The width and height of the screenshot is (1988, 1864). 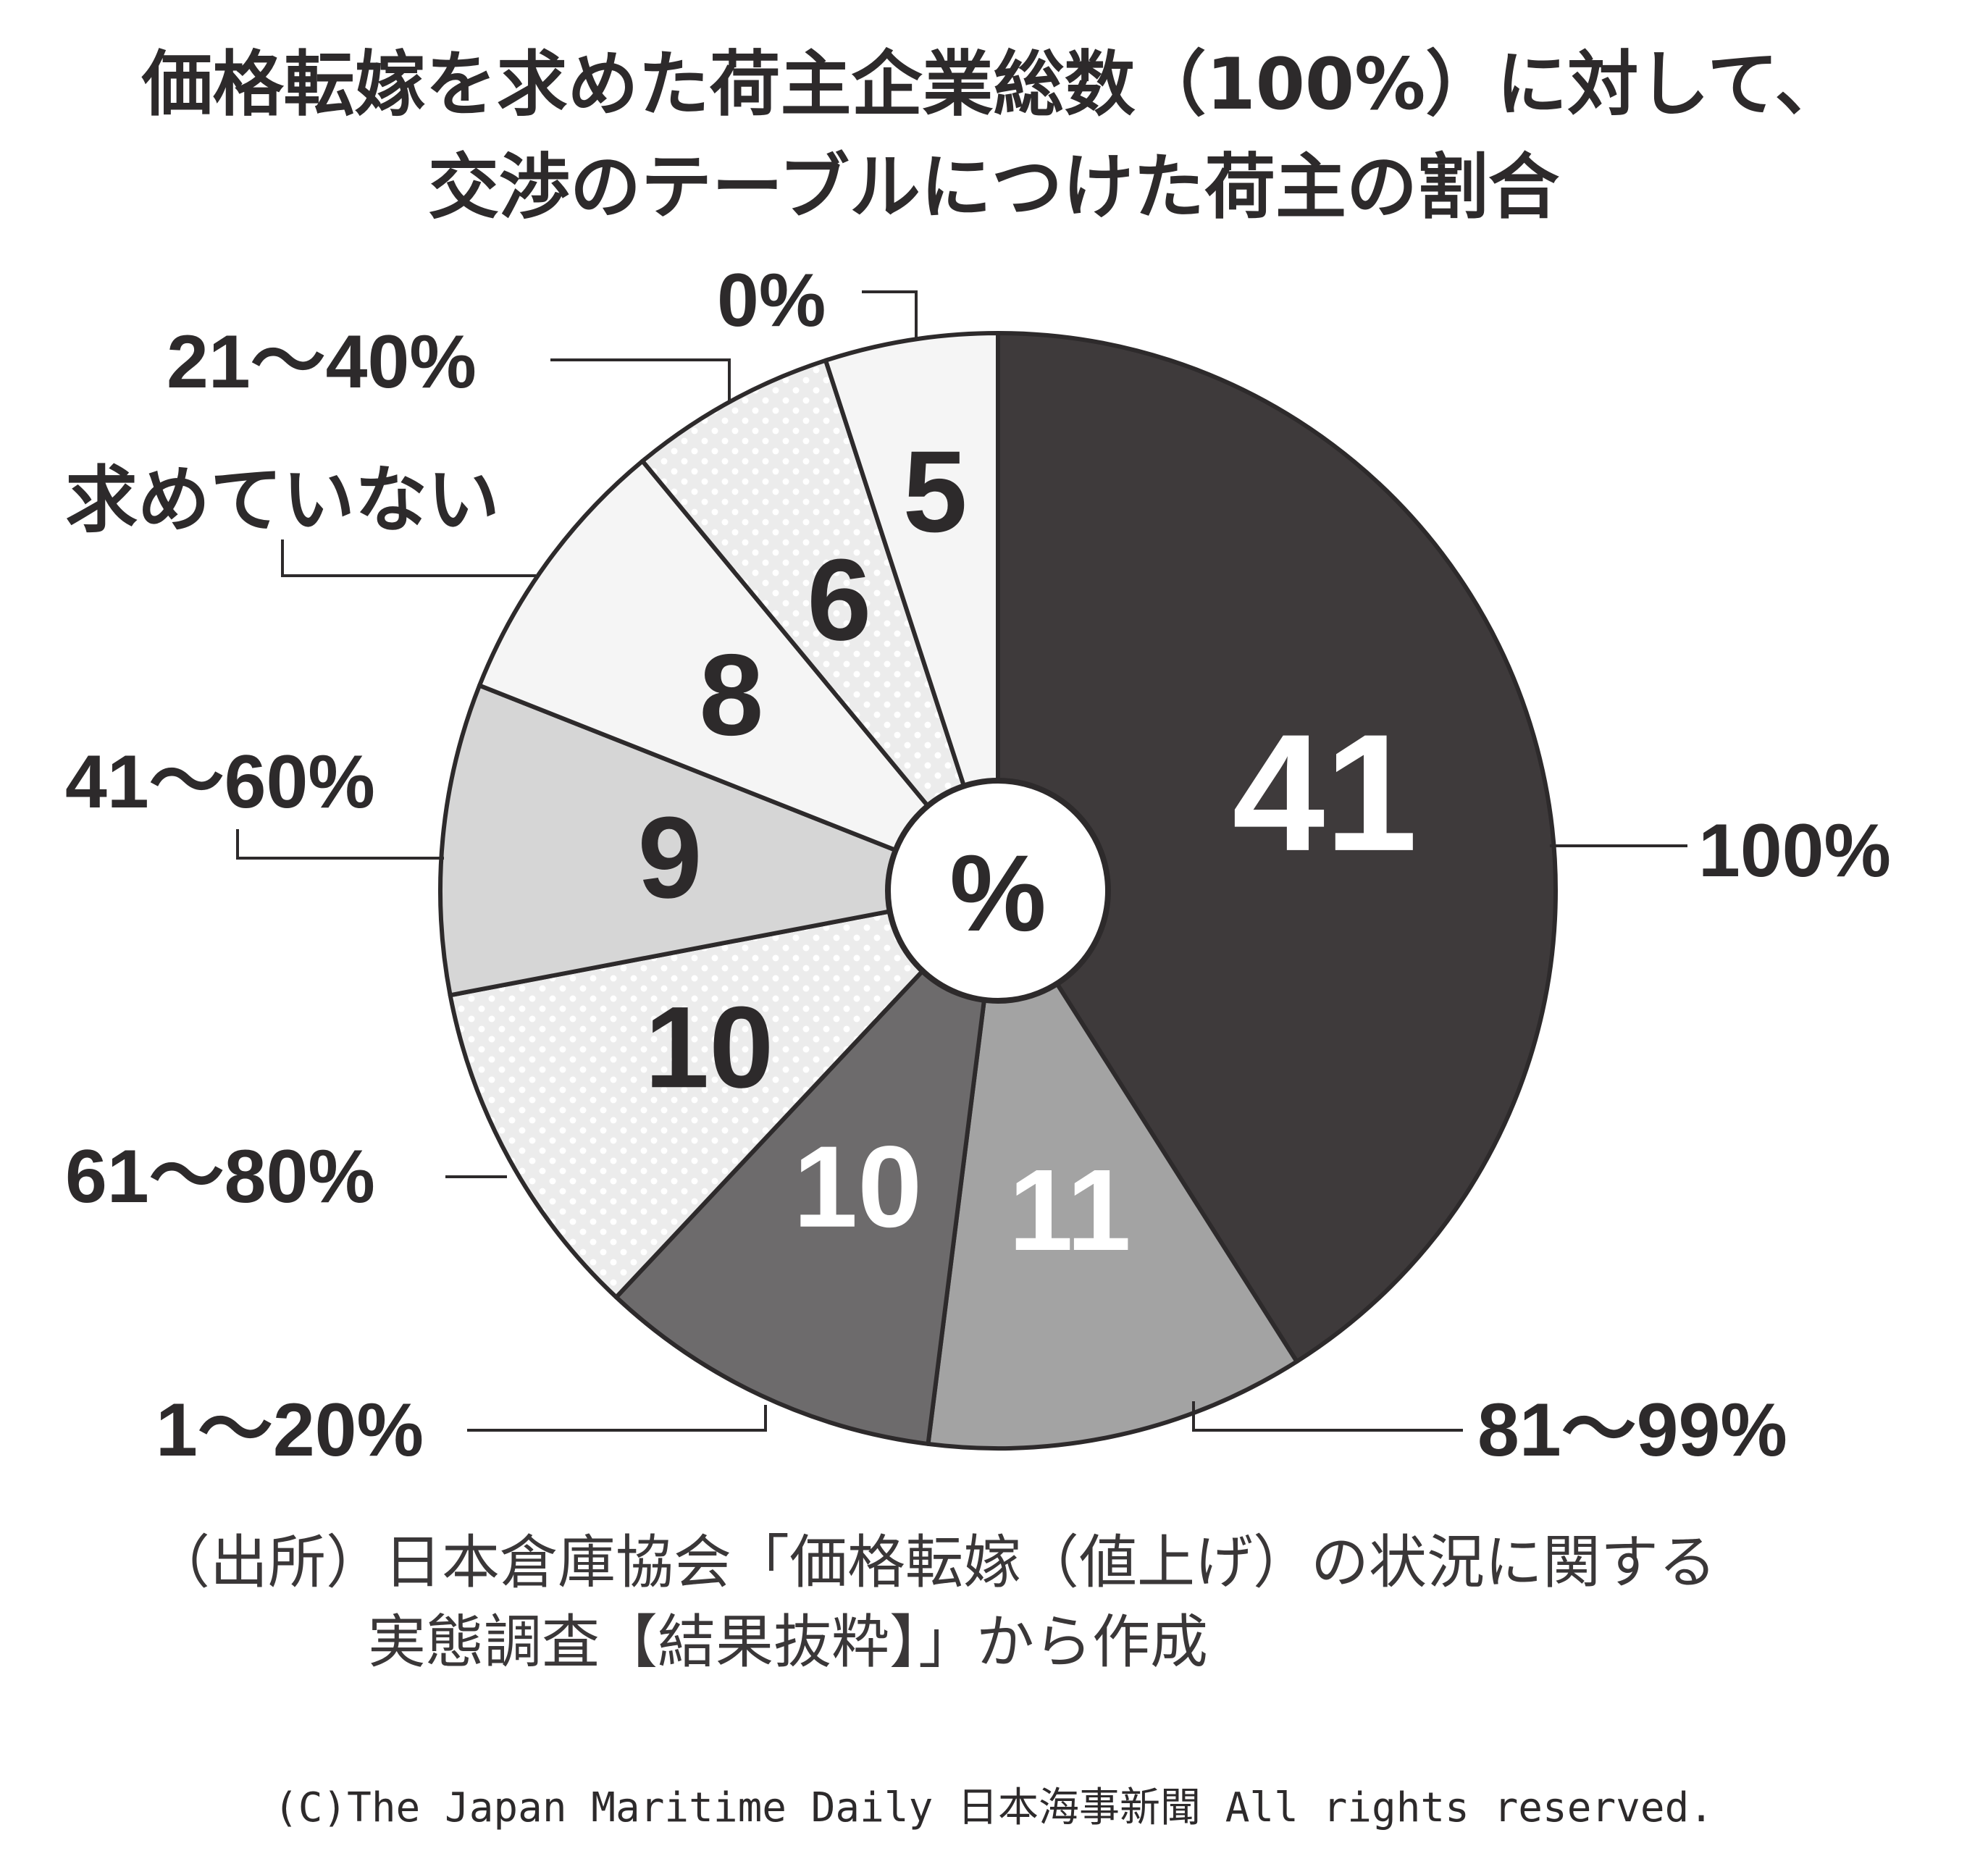 What do you see at coordinates (670, 857) in the screenshot?
I see `value-label: 9` at bounding box center [670, 857].